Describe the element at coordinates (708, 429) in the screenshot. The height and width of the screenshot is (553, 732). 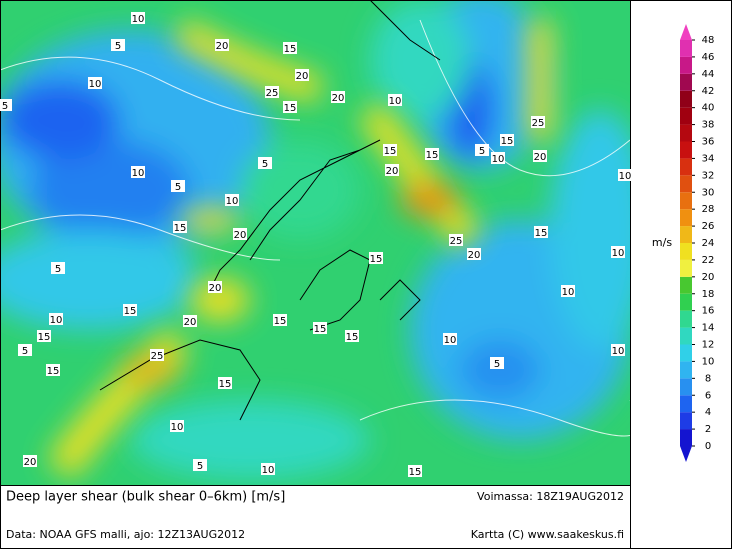
I see `colorbar-label: 2` at that location.